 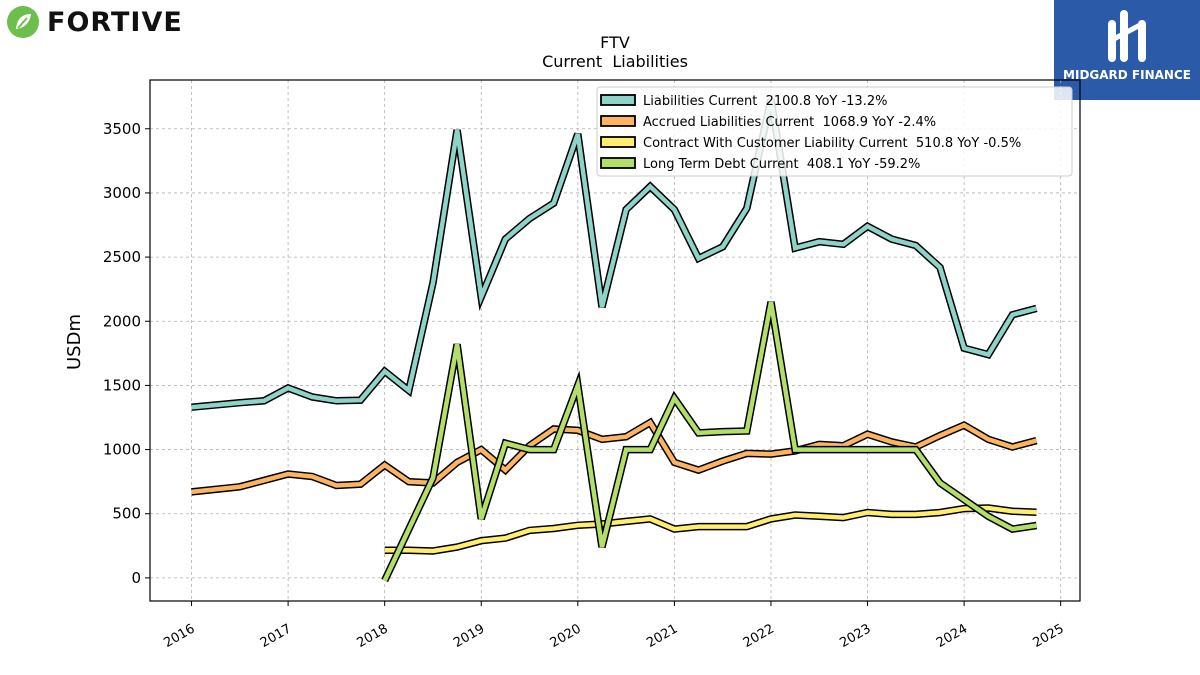 I want to click on y-tick-label: 500, so click(x=126, y=514).